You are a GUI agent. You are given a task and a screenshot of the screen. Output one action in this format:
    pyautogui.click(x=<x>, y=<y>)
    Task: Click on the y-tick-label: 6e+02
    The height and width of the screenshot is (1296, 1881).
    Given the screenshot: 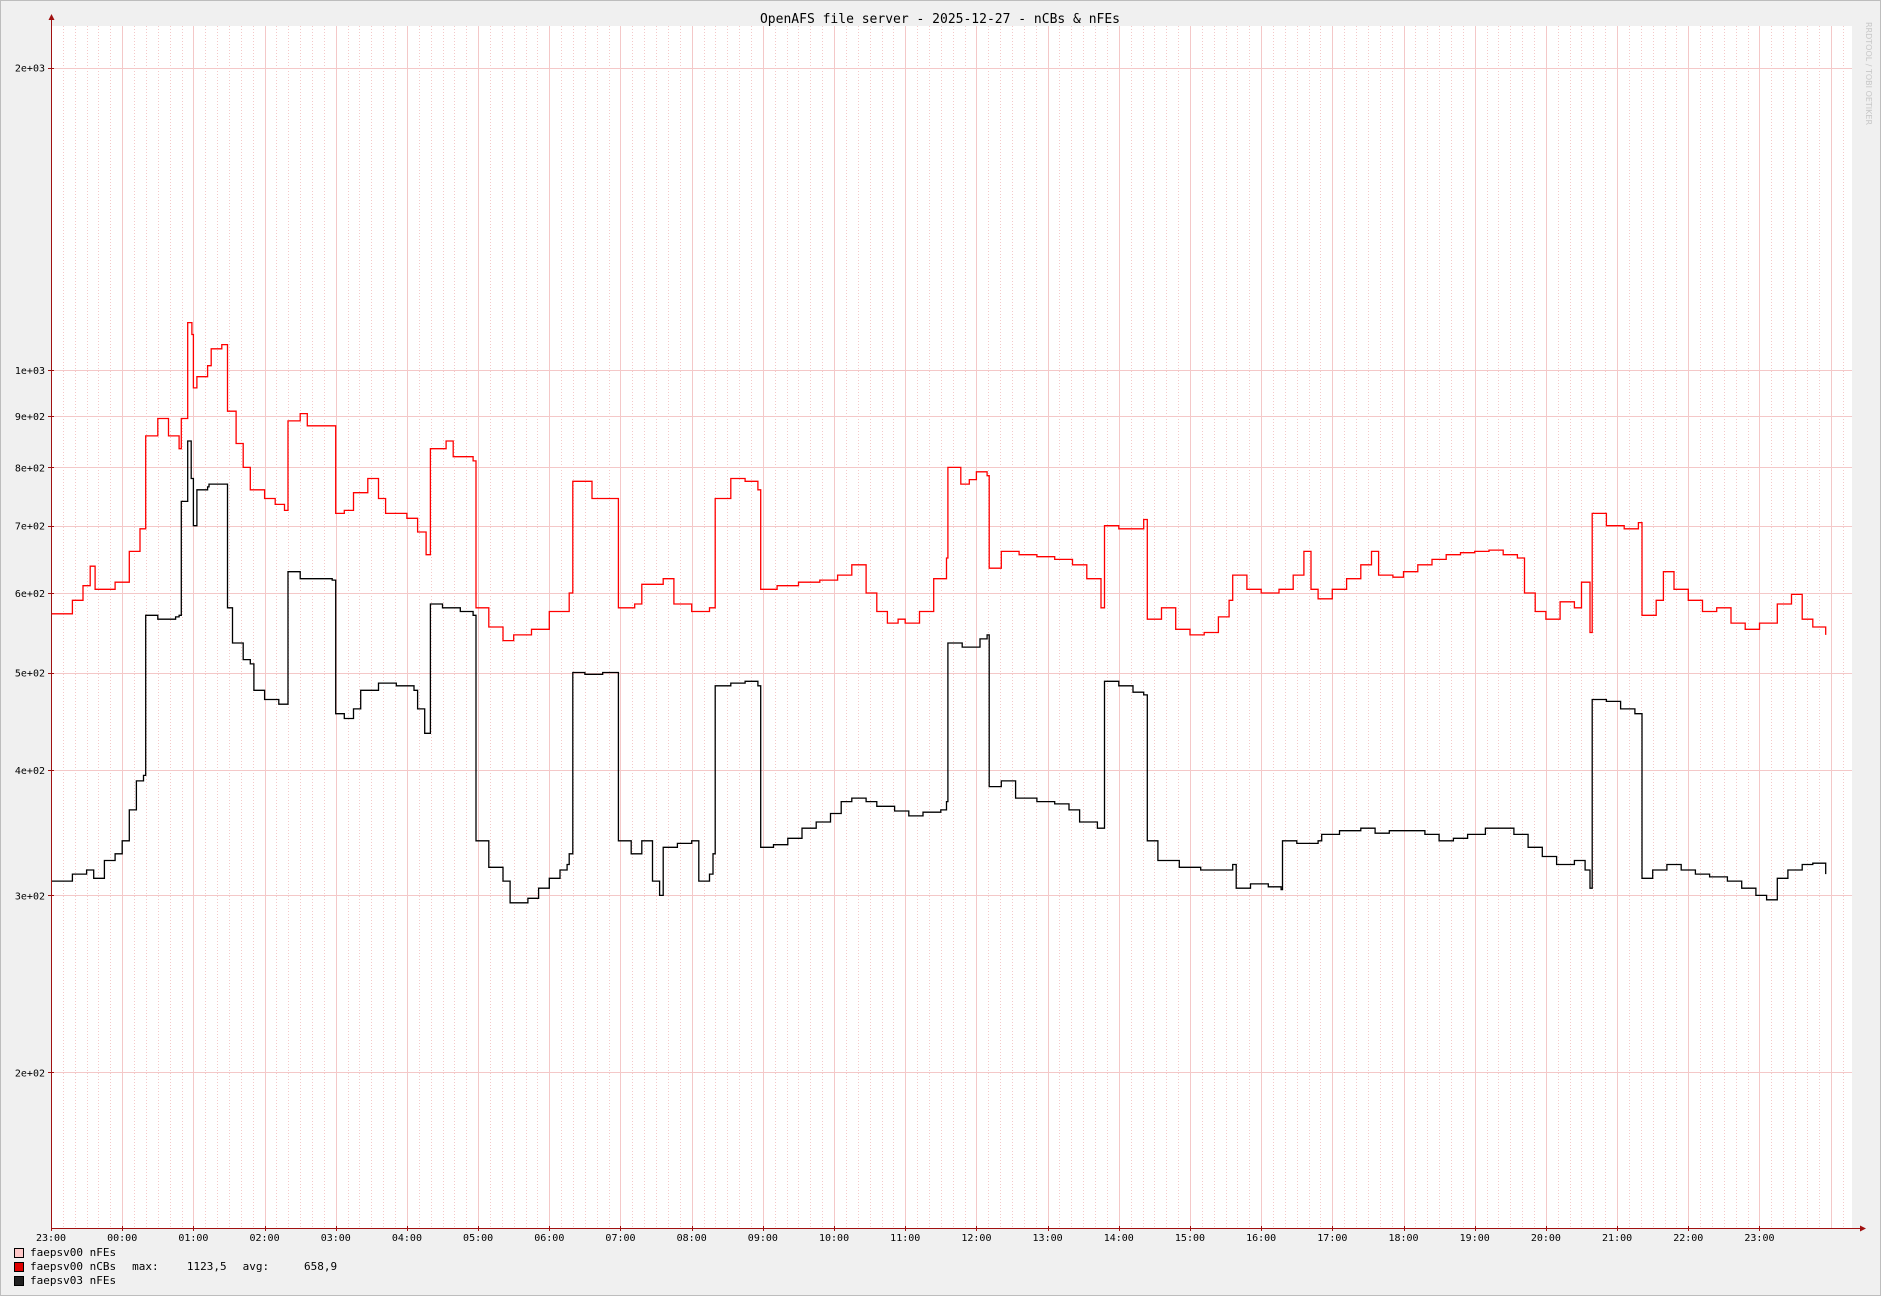 What is the action you would take?
    pyautogui.click(x=30, y=594)
    